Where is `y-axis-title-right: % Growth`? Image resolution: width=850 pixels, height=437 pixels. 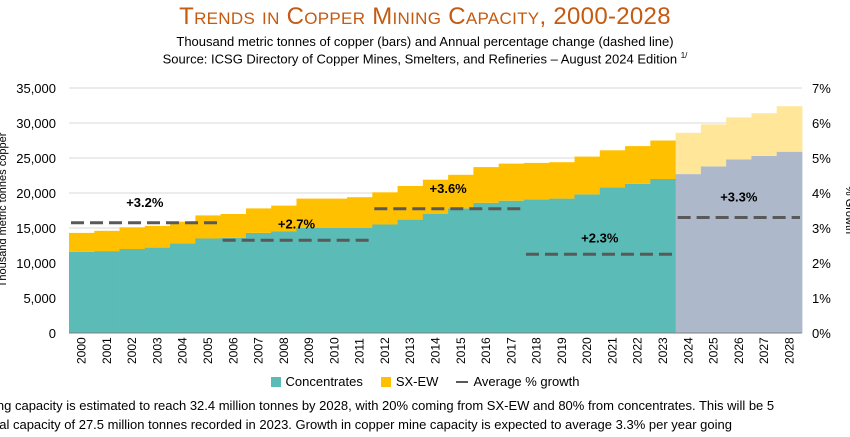
y-axis-title-right: % Growth is located at coordinates (846, 210).